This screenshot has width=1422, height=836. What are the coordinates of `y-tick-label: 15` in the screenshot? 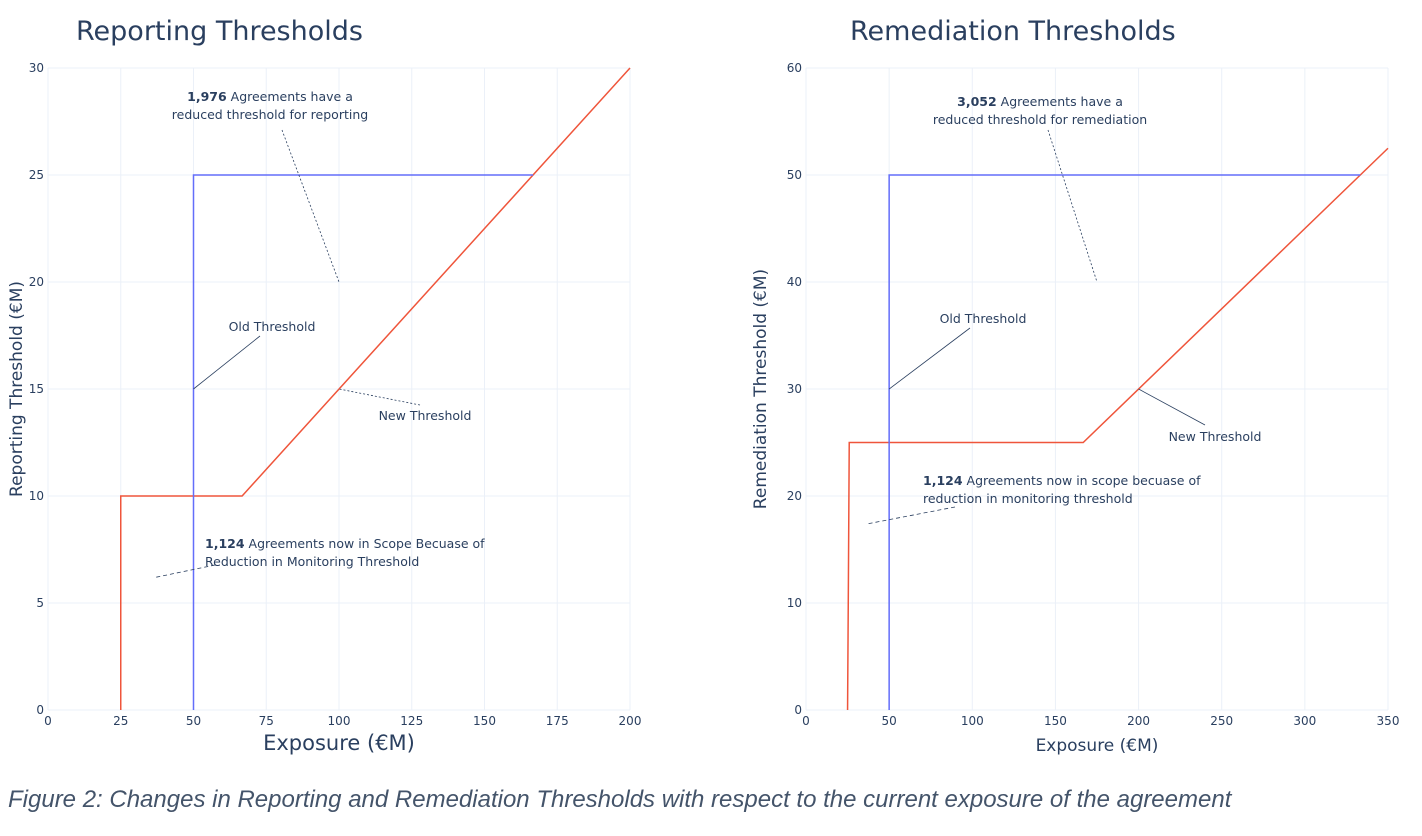 It's located at (36, 389).